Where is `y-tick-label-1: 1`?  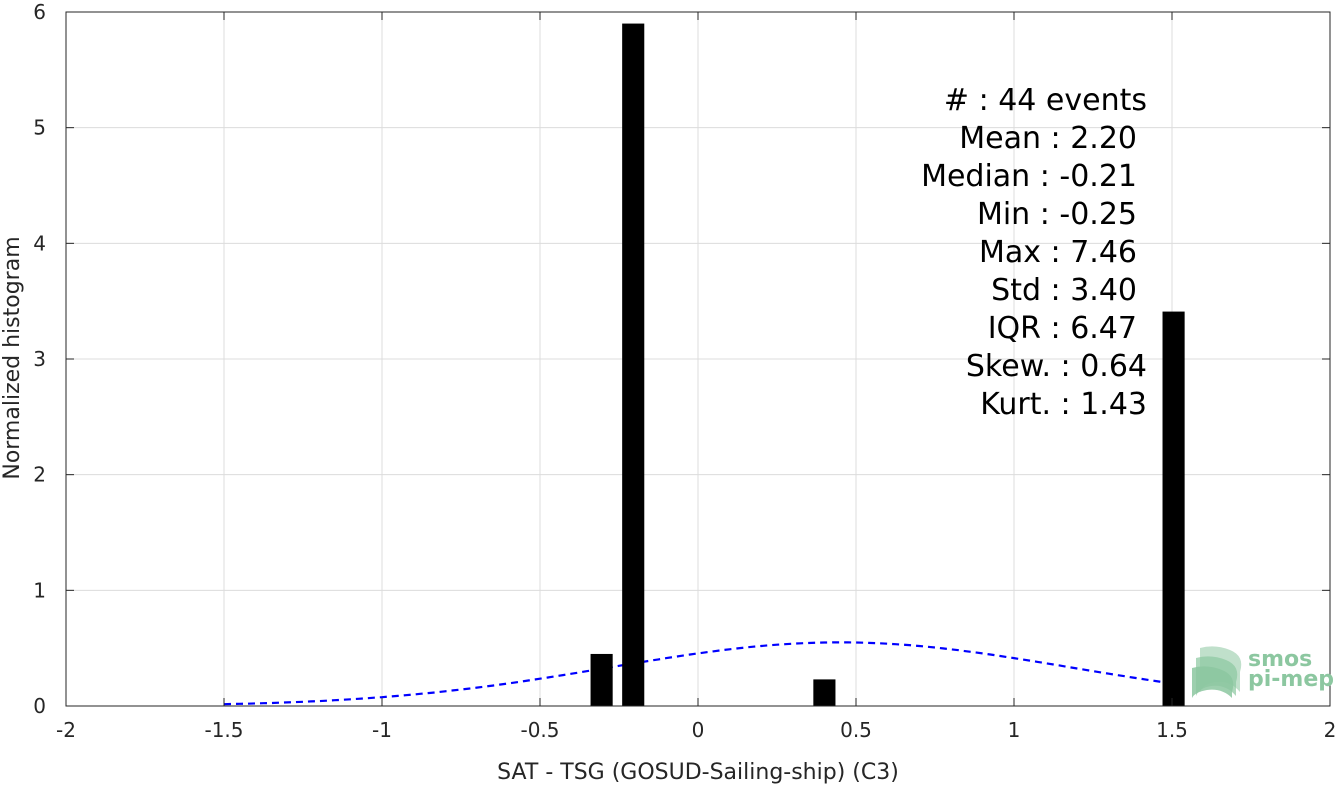
y-tick-label-1: 1 is located at coordinates (39, 590).